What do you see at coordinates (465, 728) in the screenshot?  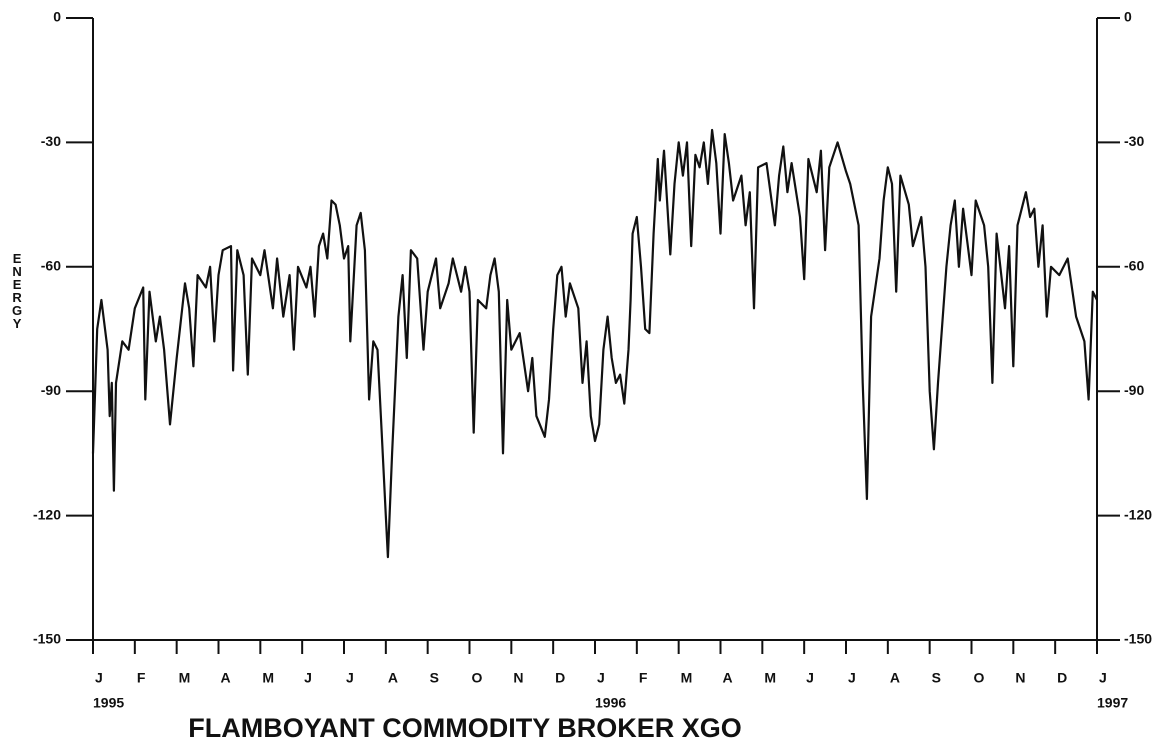 I see `chart-title: FLAMBOYANT COMMODITY BROKER XGO` at bounding box center [465, 728].